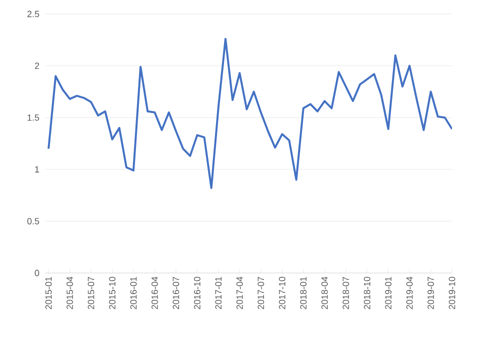  I want to click on y-tick-label: 1.5, so click(34, 117).